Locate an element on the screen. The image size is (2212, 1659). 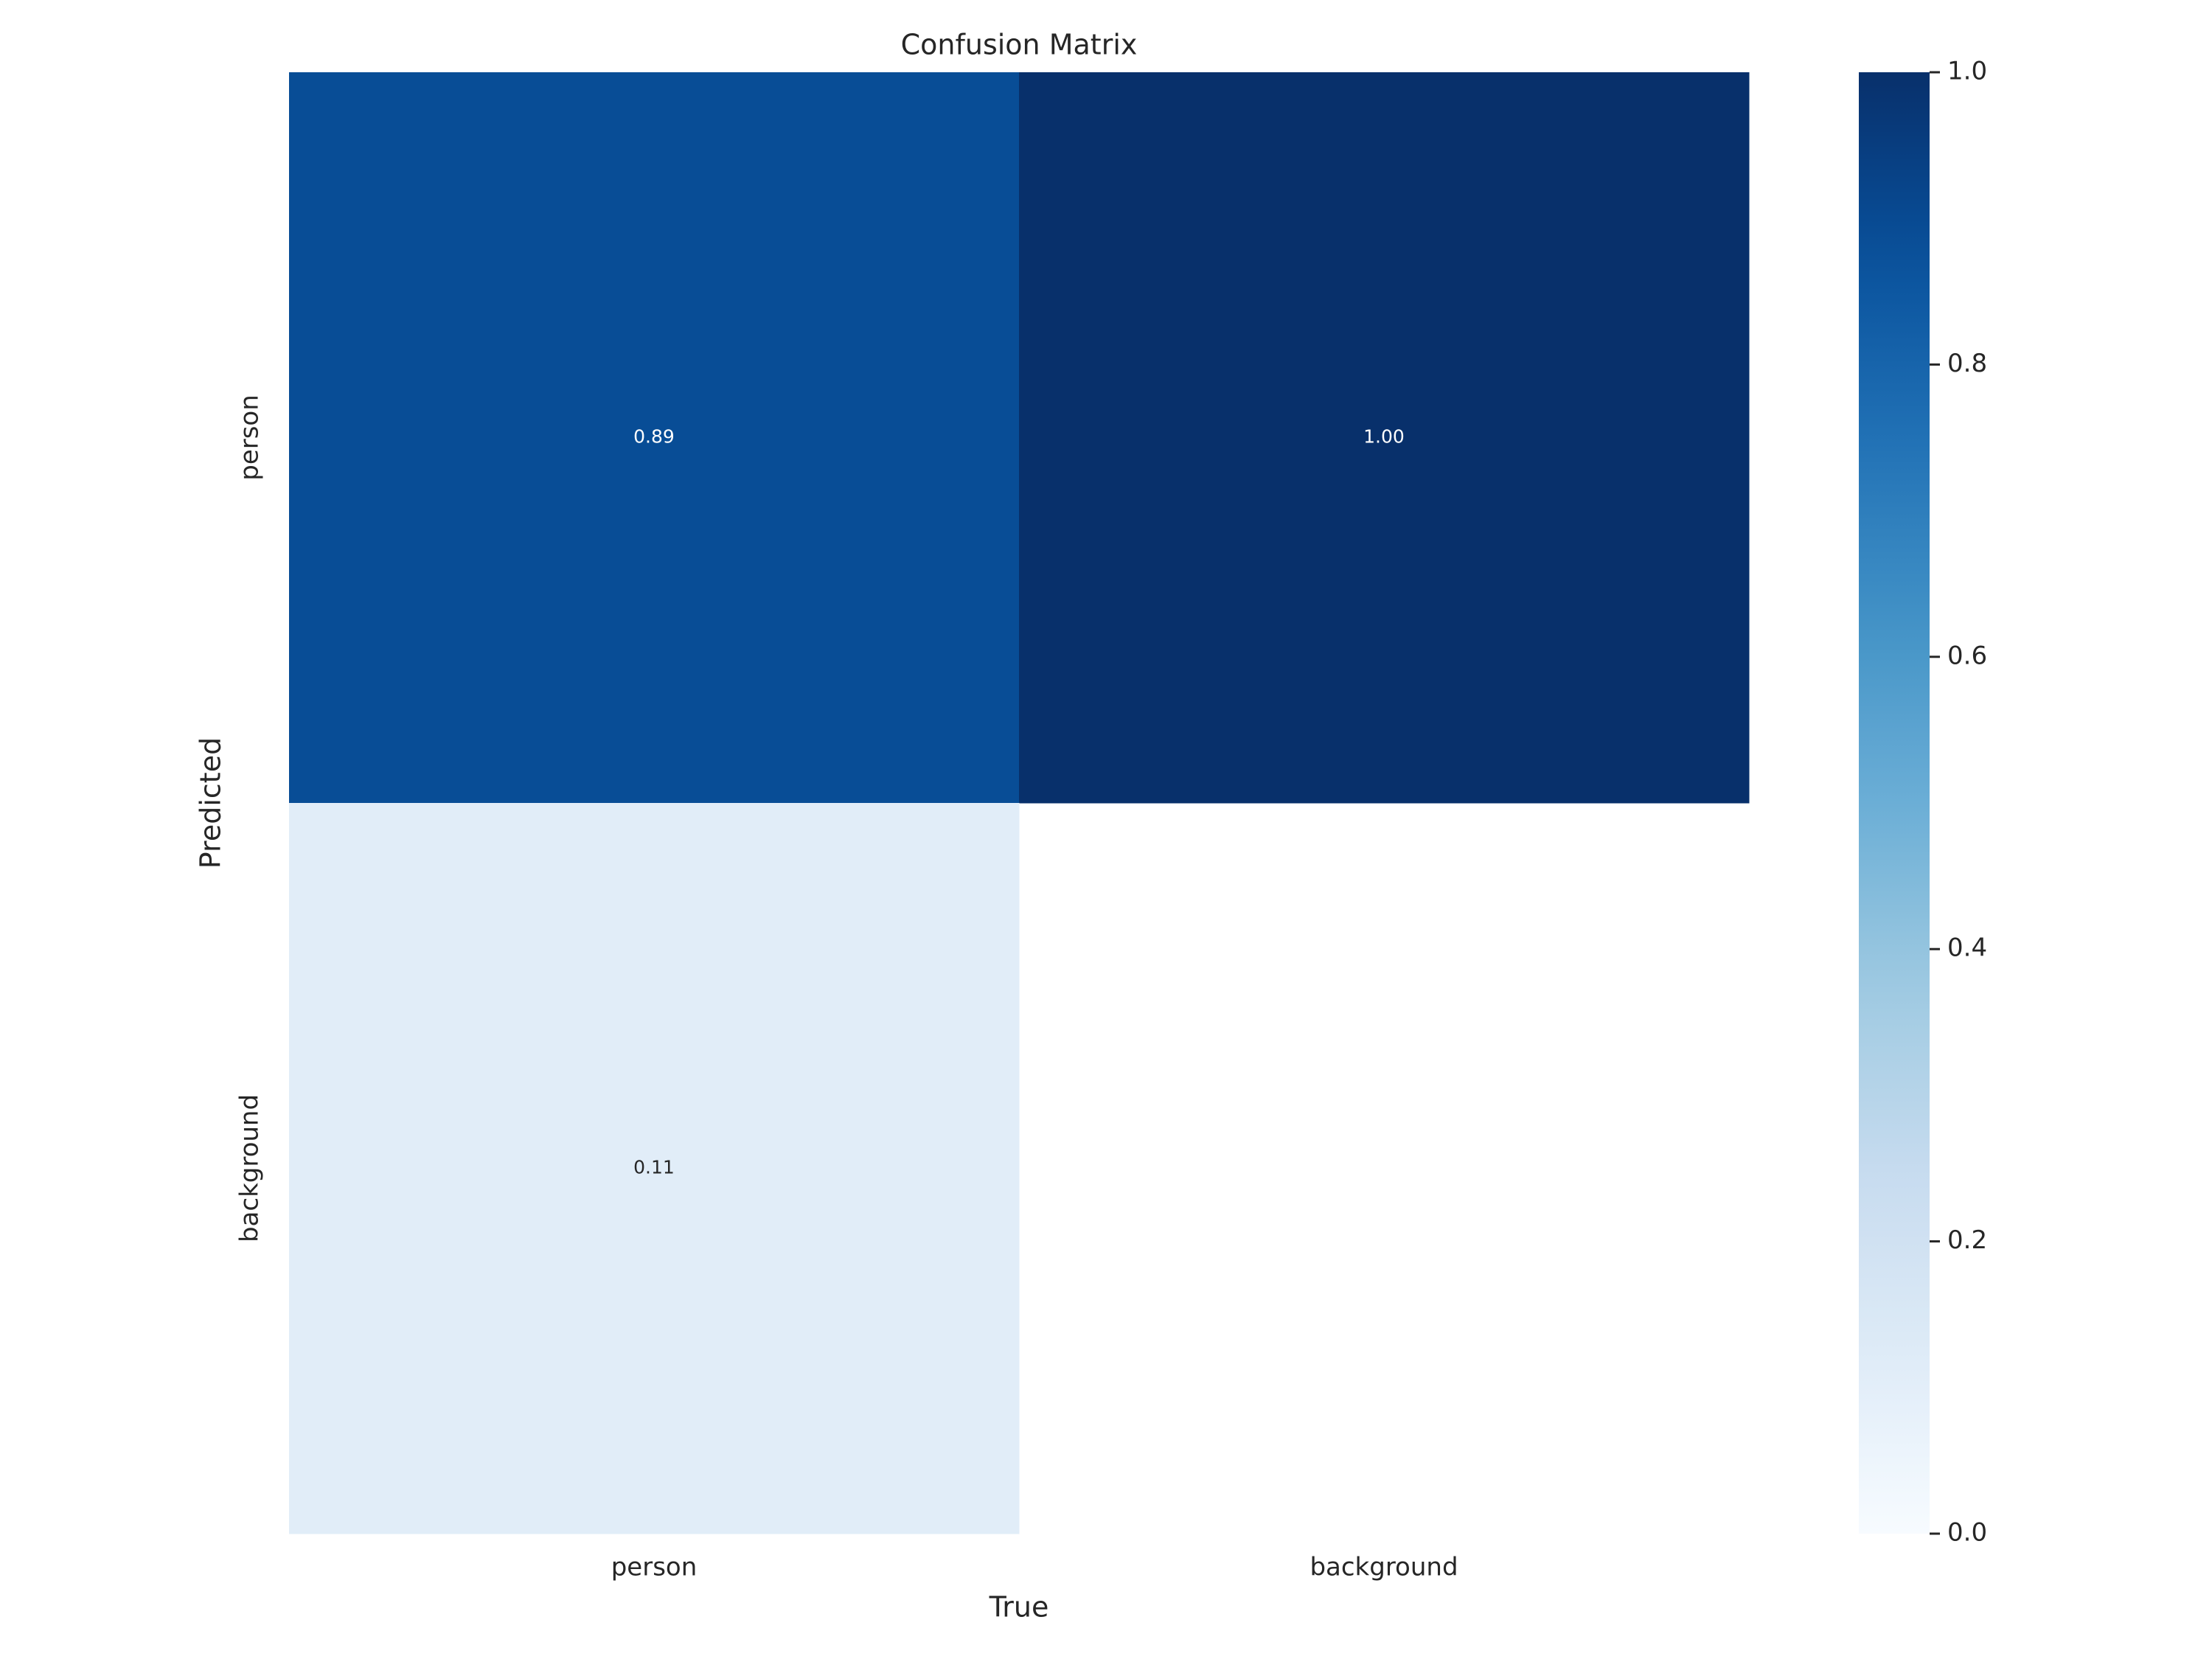
cell-label: 1.00 is located at coordinates (1384, 437).